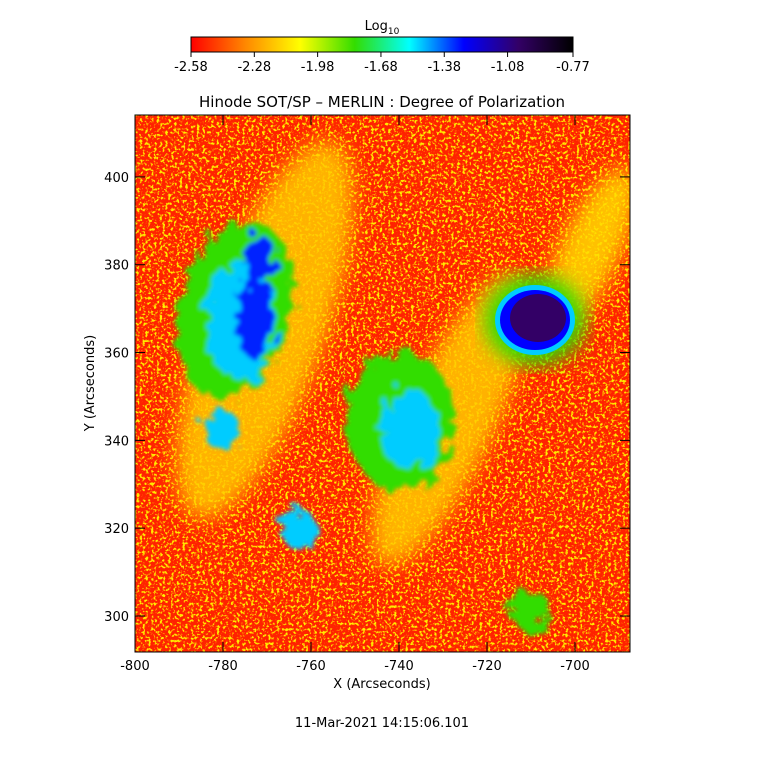  I want to click on x-tick-label: -800, so click(135, 666).